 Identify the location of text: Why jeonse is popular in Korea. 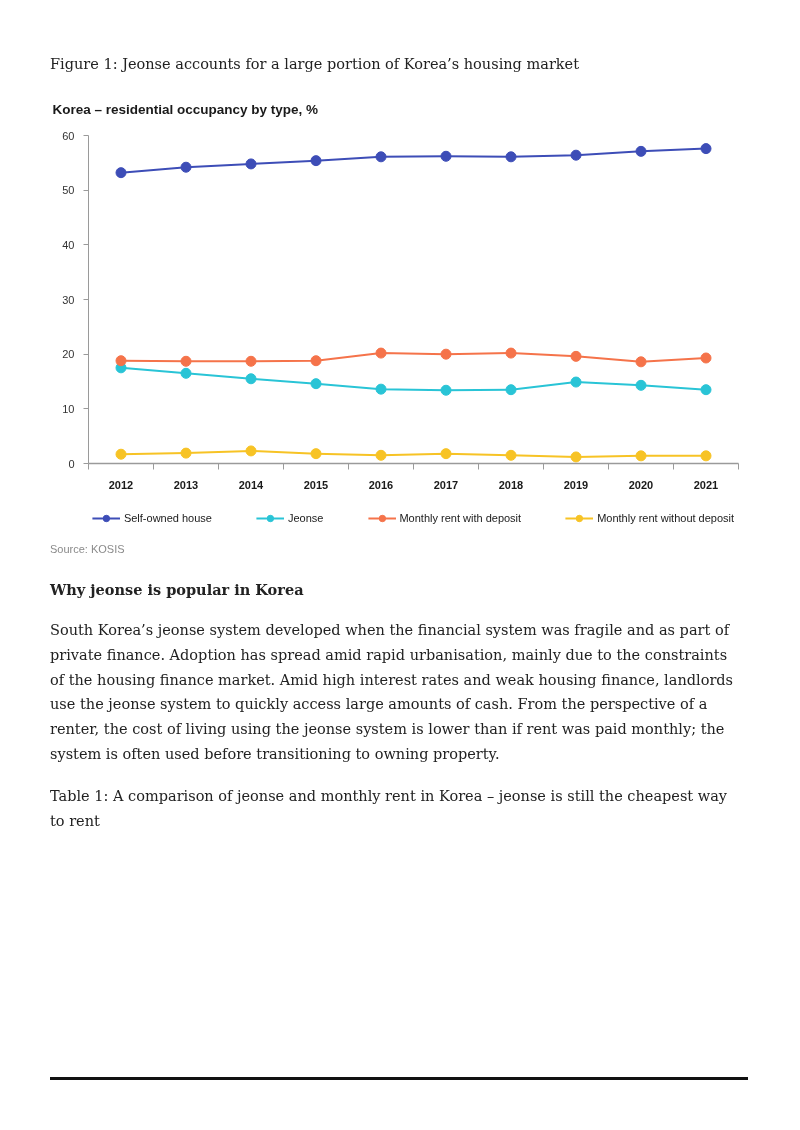
(177, 590).